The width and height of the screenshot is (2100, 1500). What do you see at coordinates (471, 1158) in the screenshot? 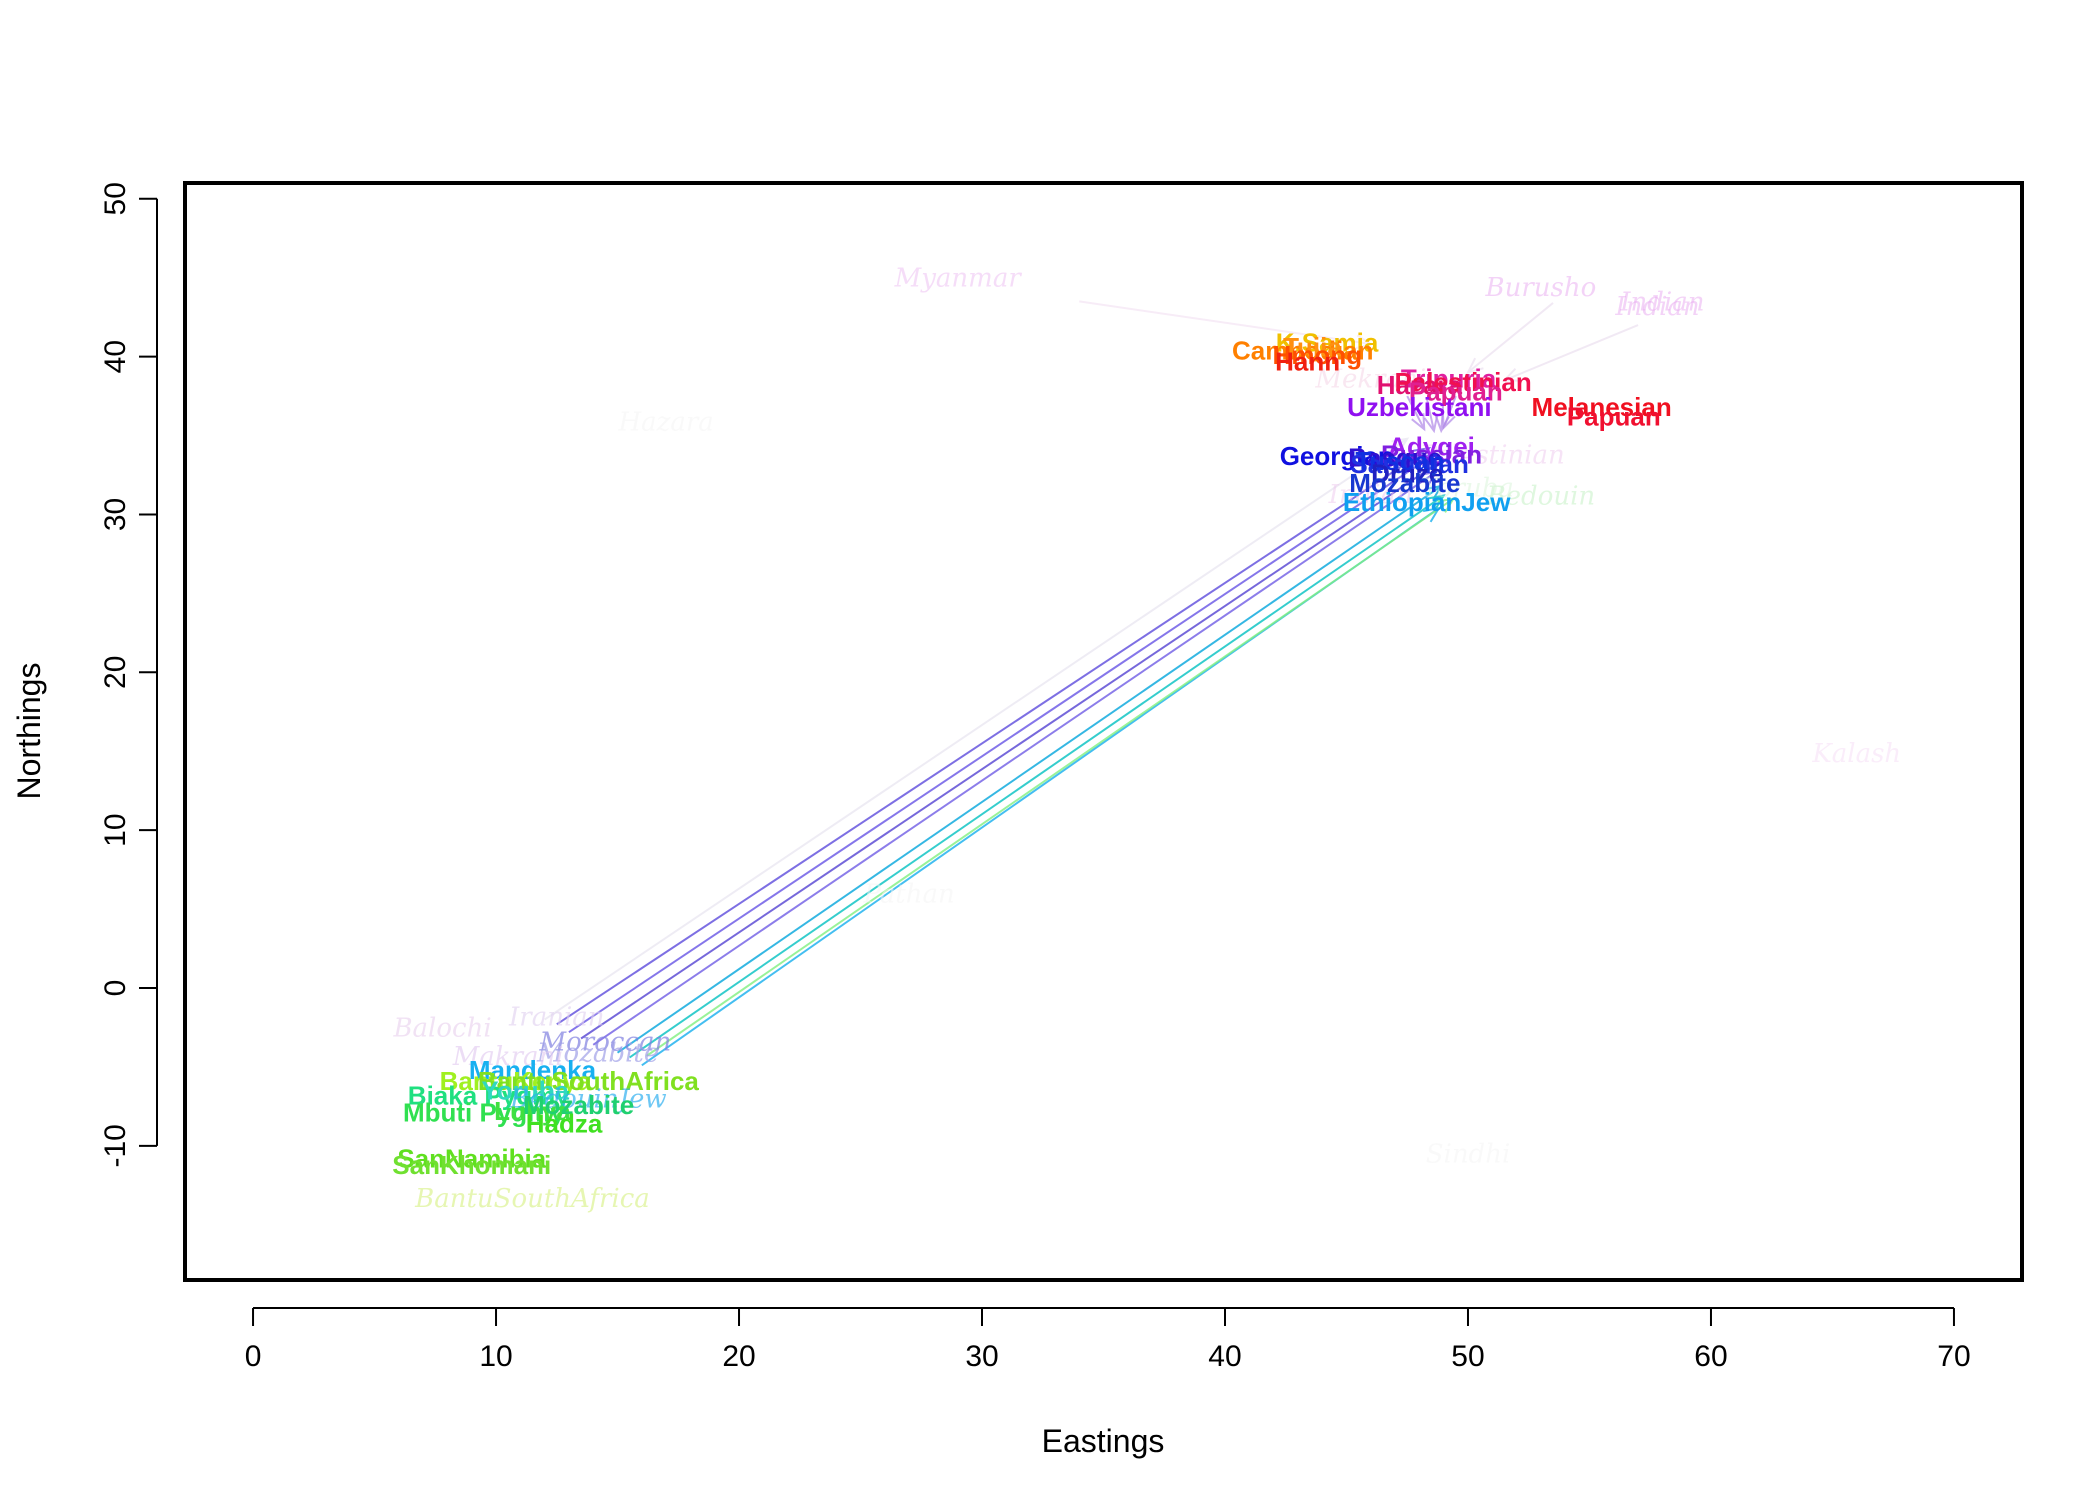
I see `population-label: SanNamibia` at bounding box center [471, 1158].